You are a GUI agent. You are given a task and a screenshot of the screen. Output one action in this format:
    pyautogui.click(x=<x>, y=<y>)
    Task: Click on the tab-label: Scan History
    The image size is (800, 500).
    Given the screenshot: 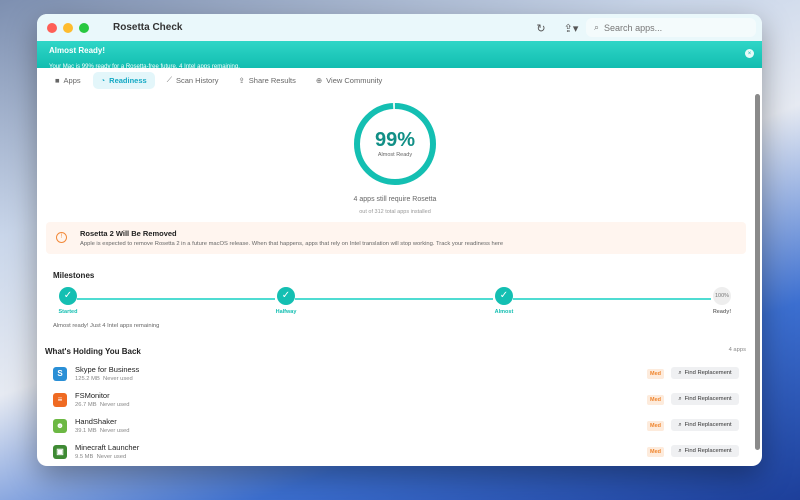 What is the action you would take?
    pyautogui.click(x=197, y=80)
    